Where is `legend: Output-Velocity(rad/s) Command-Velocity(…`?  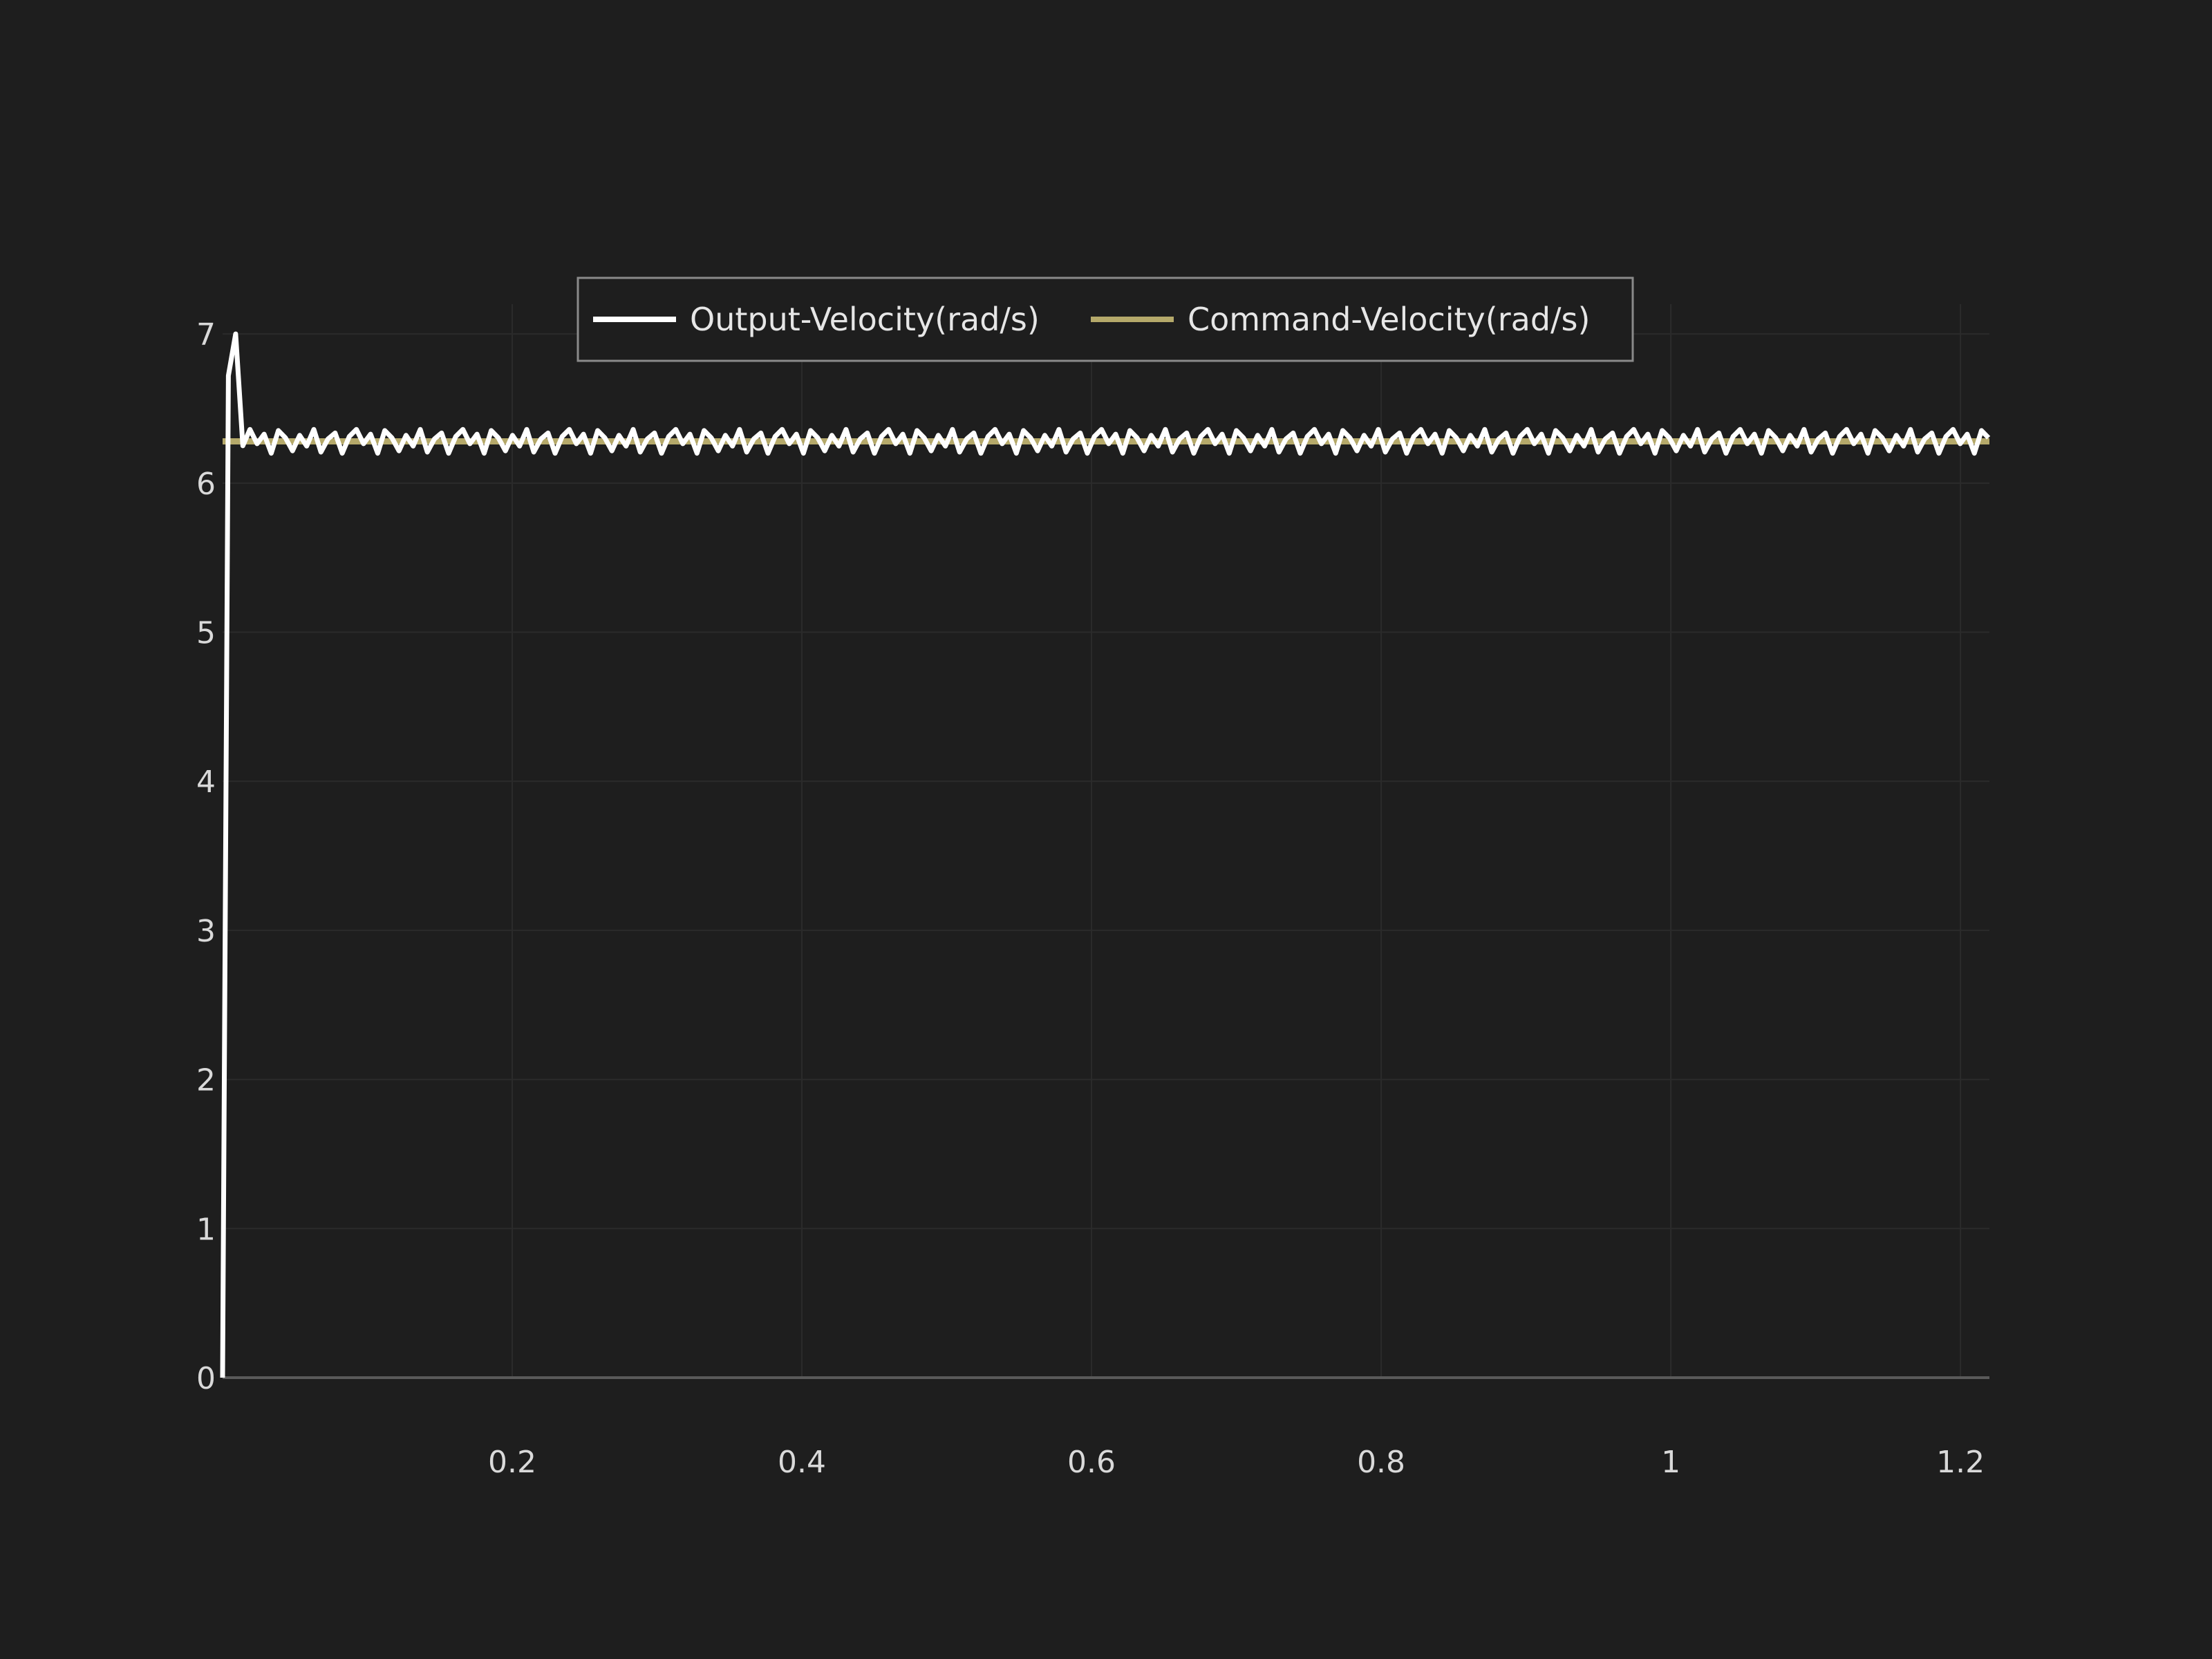 legend: Output-Velocity(rad/s) Command-Velocity(… is located at coordinates (1105, 319).